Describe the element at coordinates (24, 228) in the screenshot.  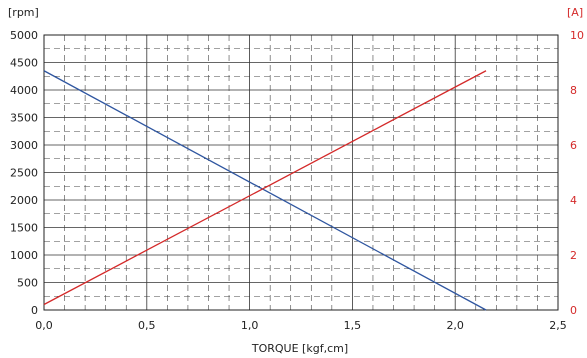
I see `left-tick-label: 1500` at that location.